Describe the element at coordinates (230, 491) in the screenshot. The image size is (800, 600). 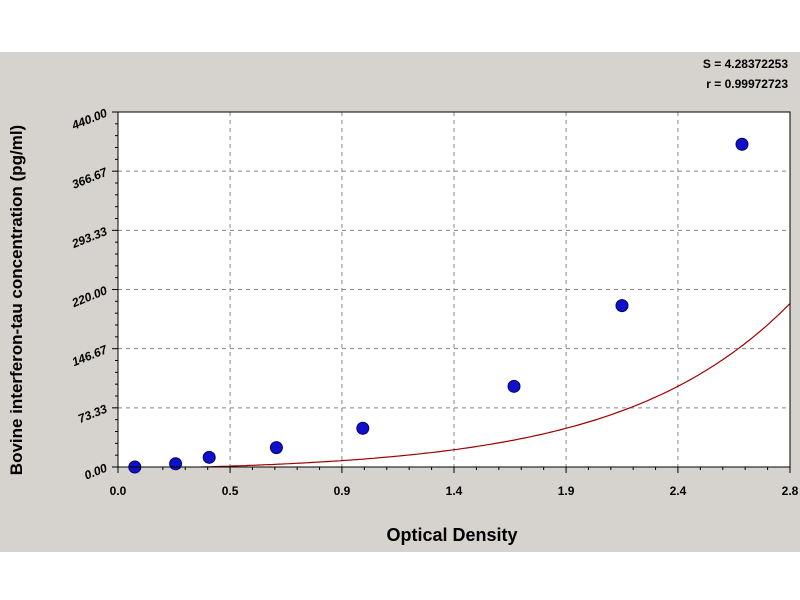
I see `x-tick-label: 0.5` at that location.